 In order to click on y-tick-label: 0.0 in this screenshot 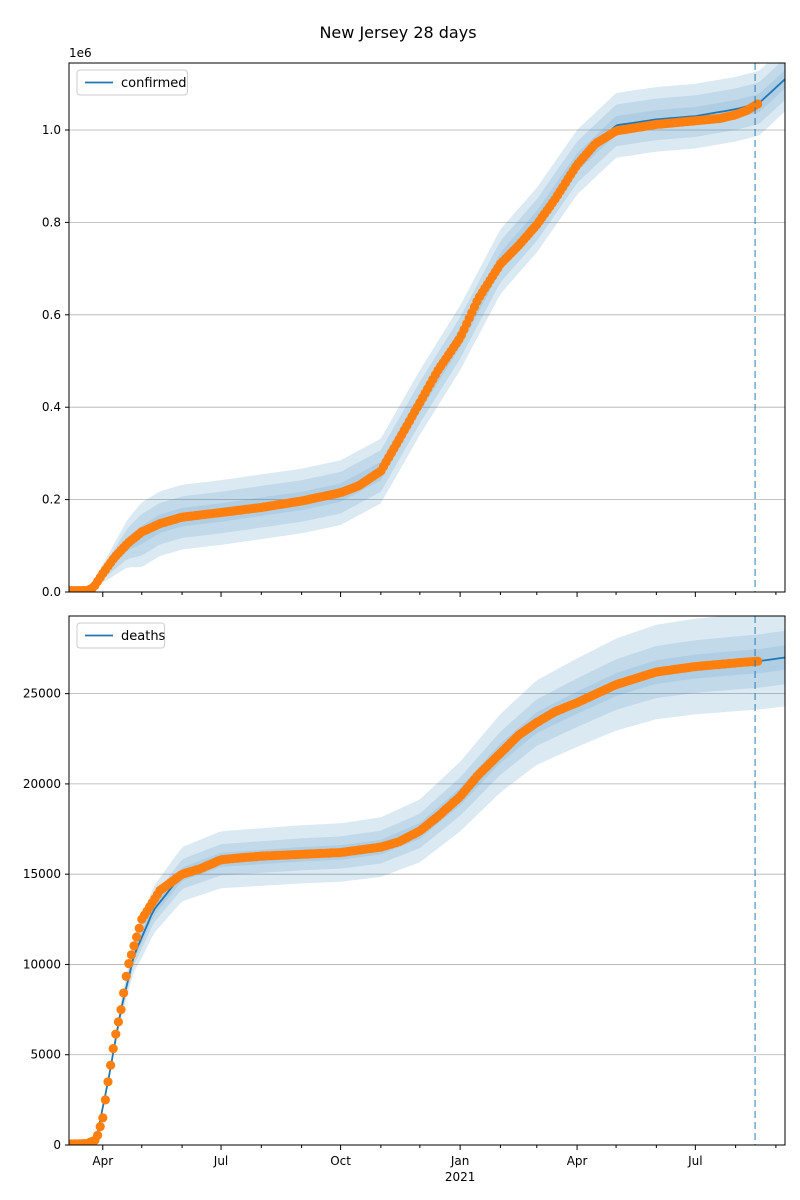, I will do `click(51, 592)`.